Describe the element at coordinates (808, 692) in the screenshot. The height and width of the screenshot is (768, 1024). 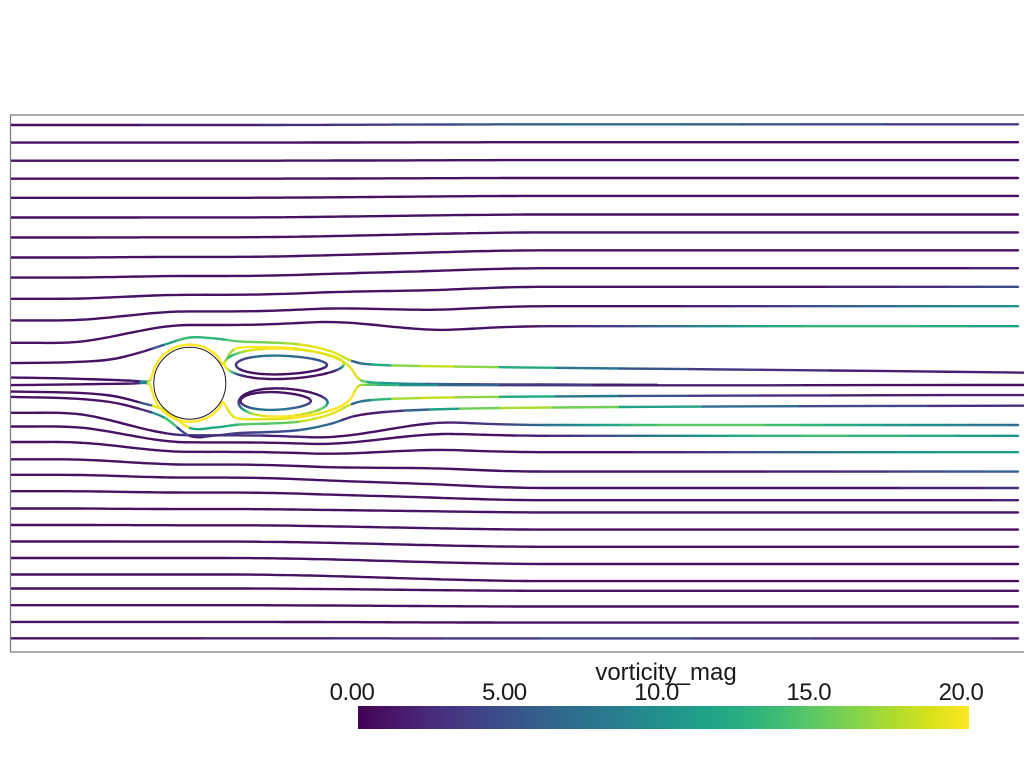
I see `svg-text: 15.0` at that location.